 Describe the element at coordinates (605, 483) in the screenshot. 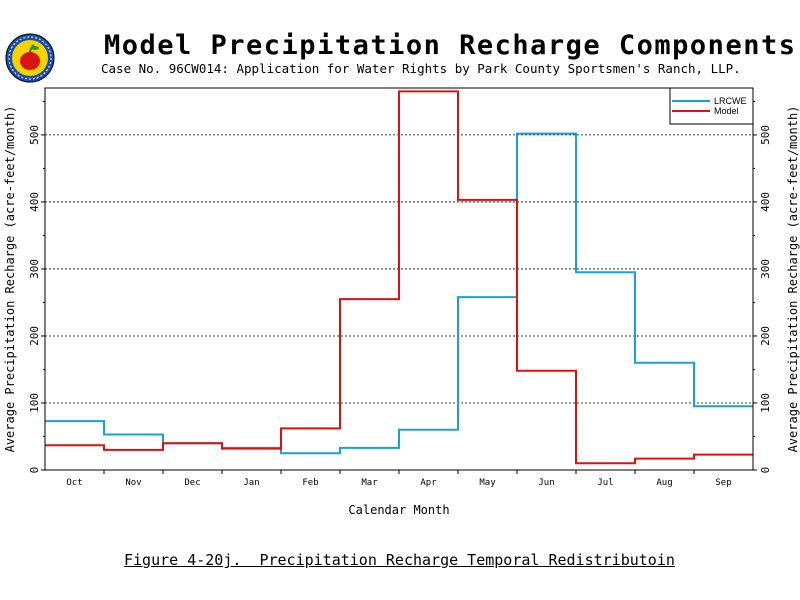

I see `x-tick-label-jul: Jul` at that location.